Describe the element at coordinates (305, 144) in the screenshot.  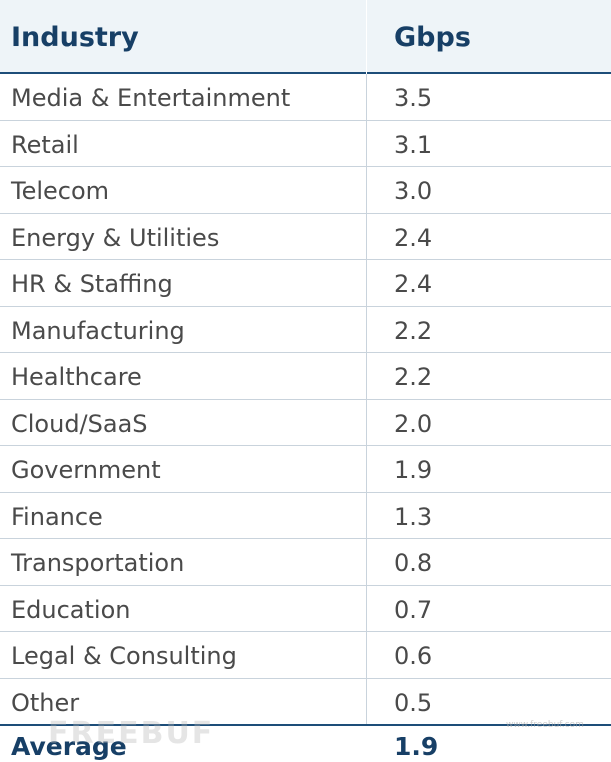
I see `table-row: Retail 3.1` at that location.